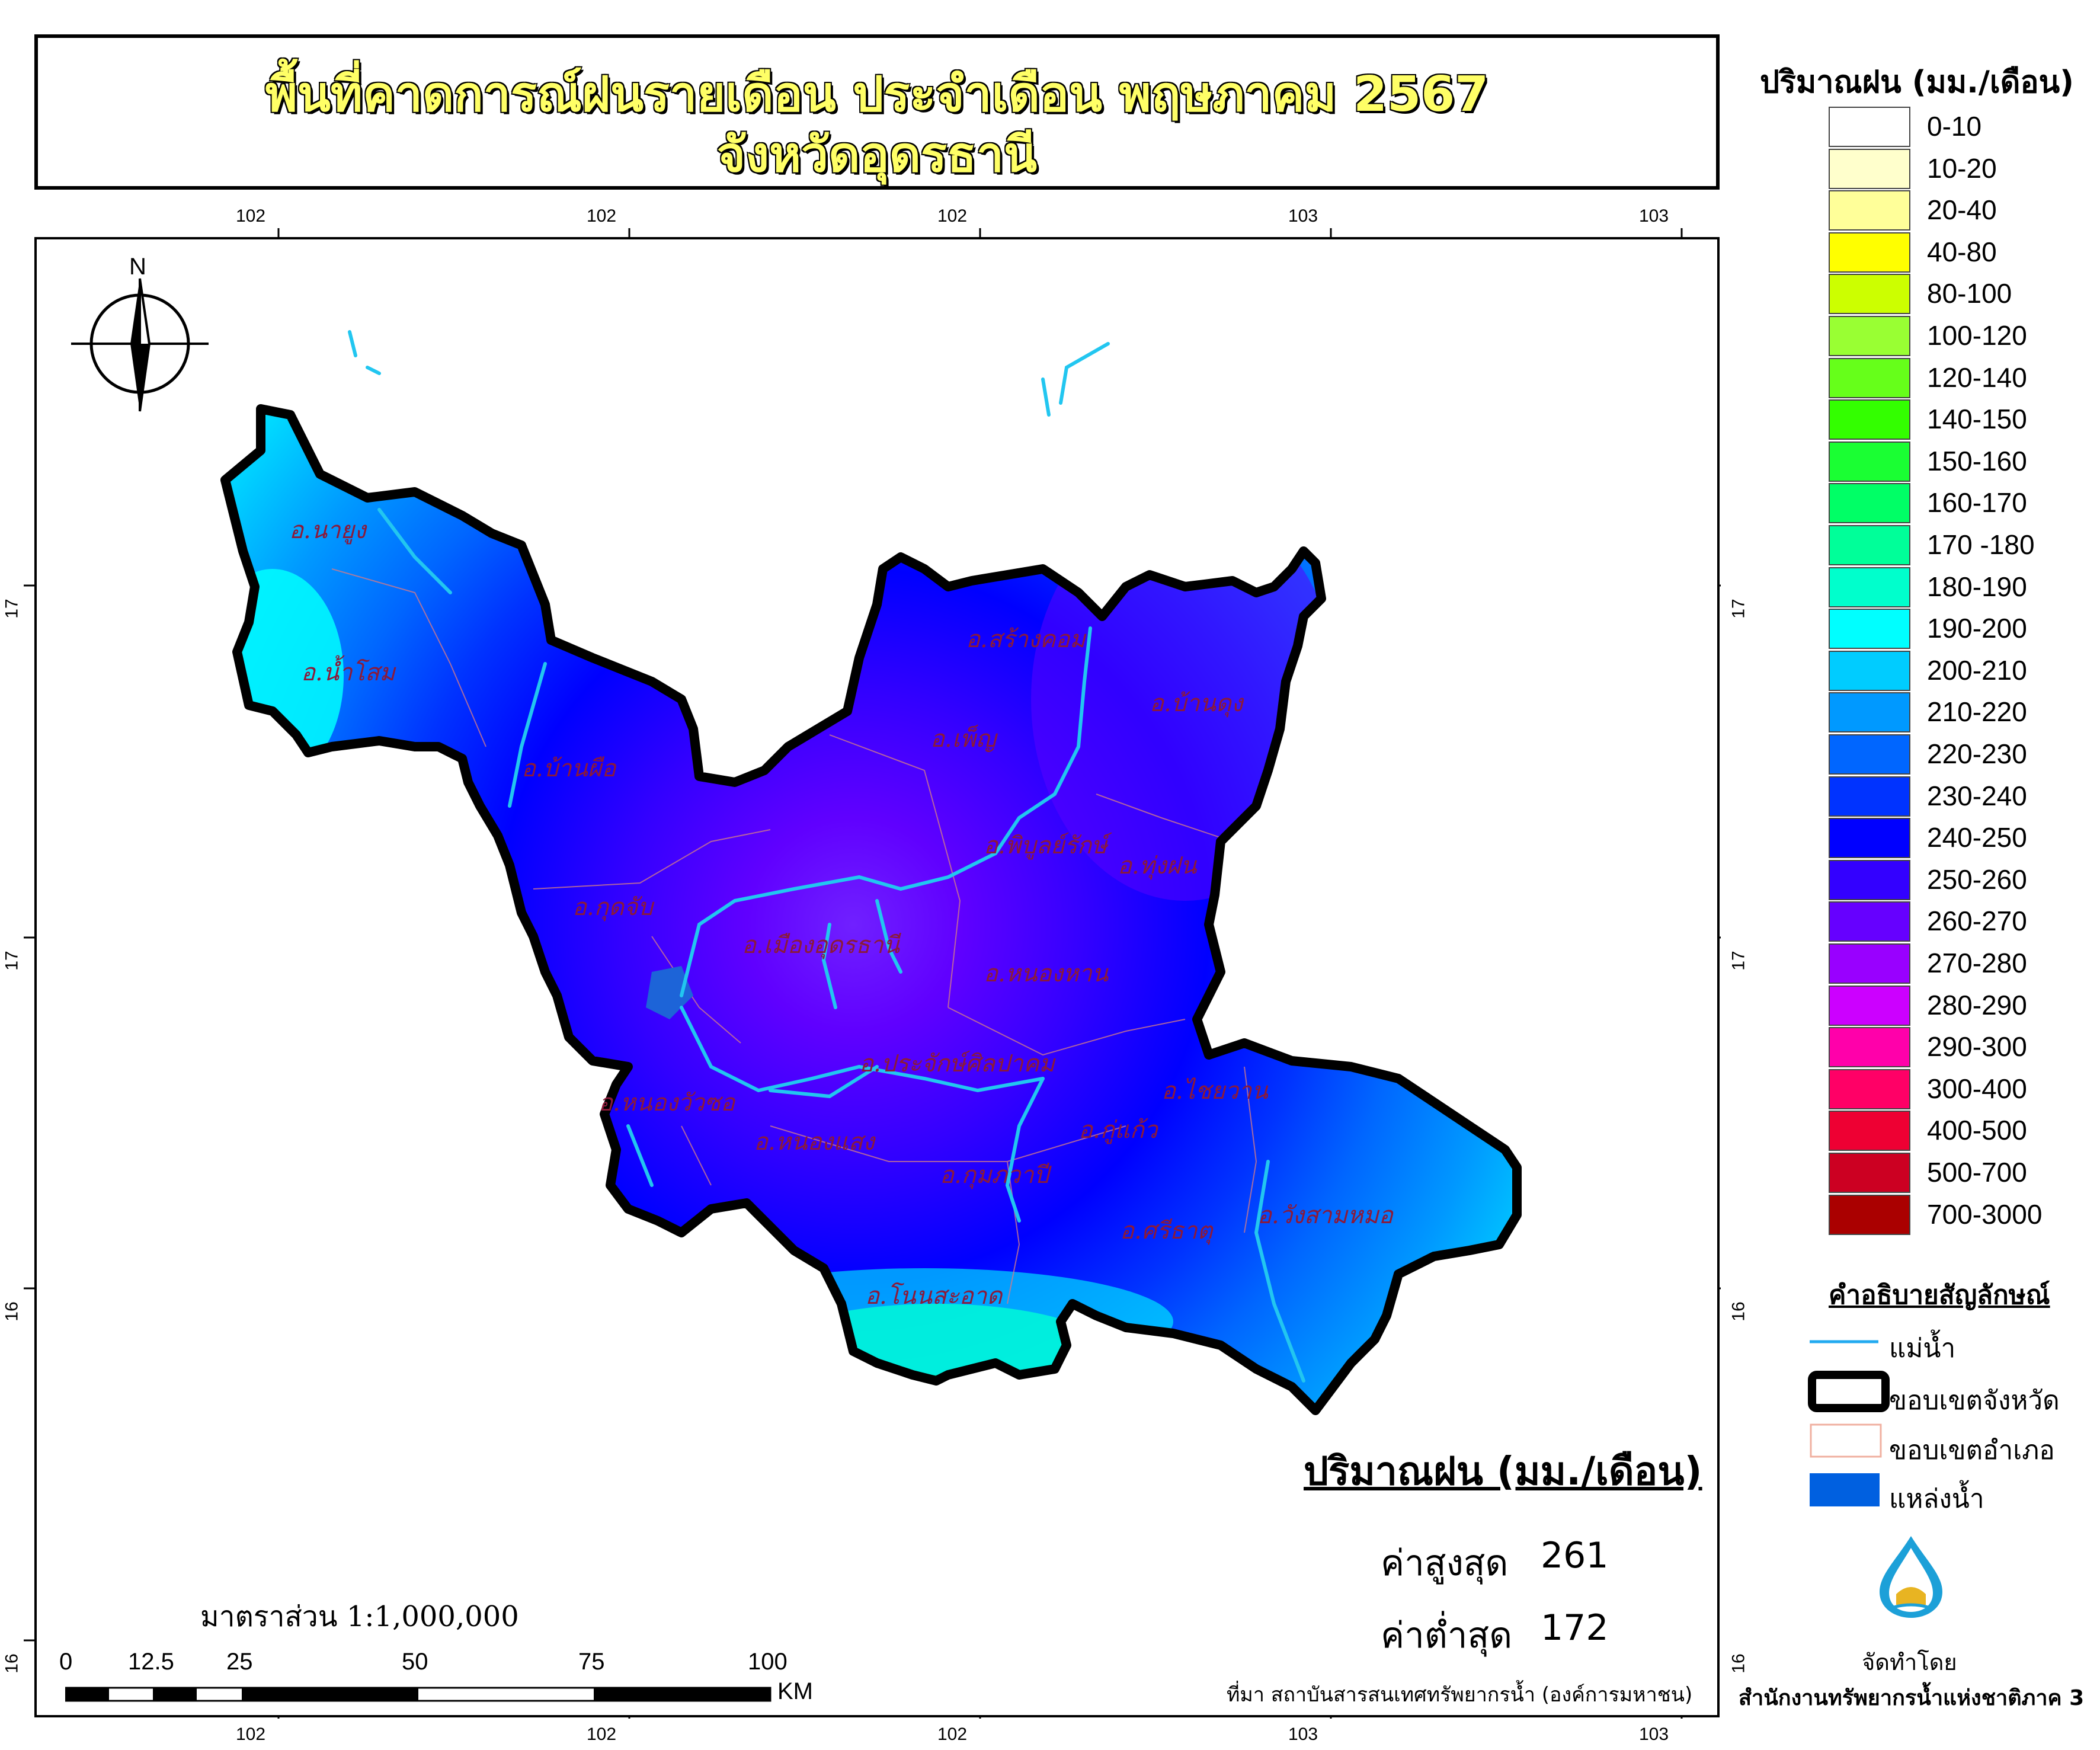 Image resolution: width=2100 pixels, height=1750 pixels. Describe the element at coordinates (1977, 419) in the screenshot. I see `legend-label: 140-150` at that location.